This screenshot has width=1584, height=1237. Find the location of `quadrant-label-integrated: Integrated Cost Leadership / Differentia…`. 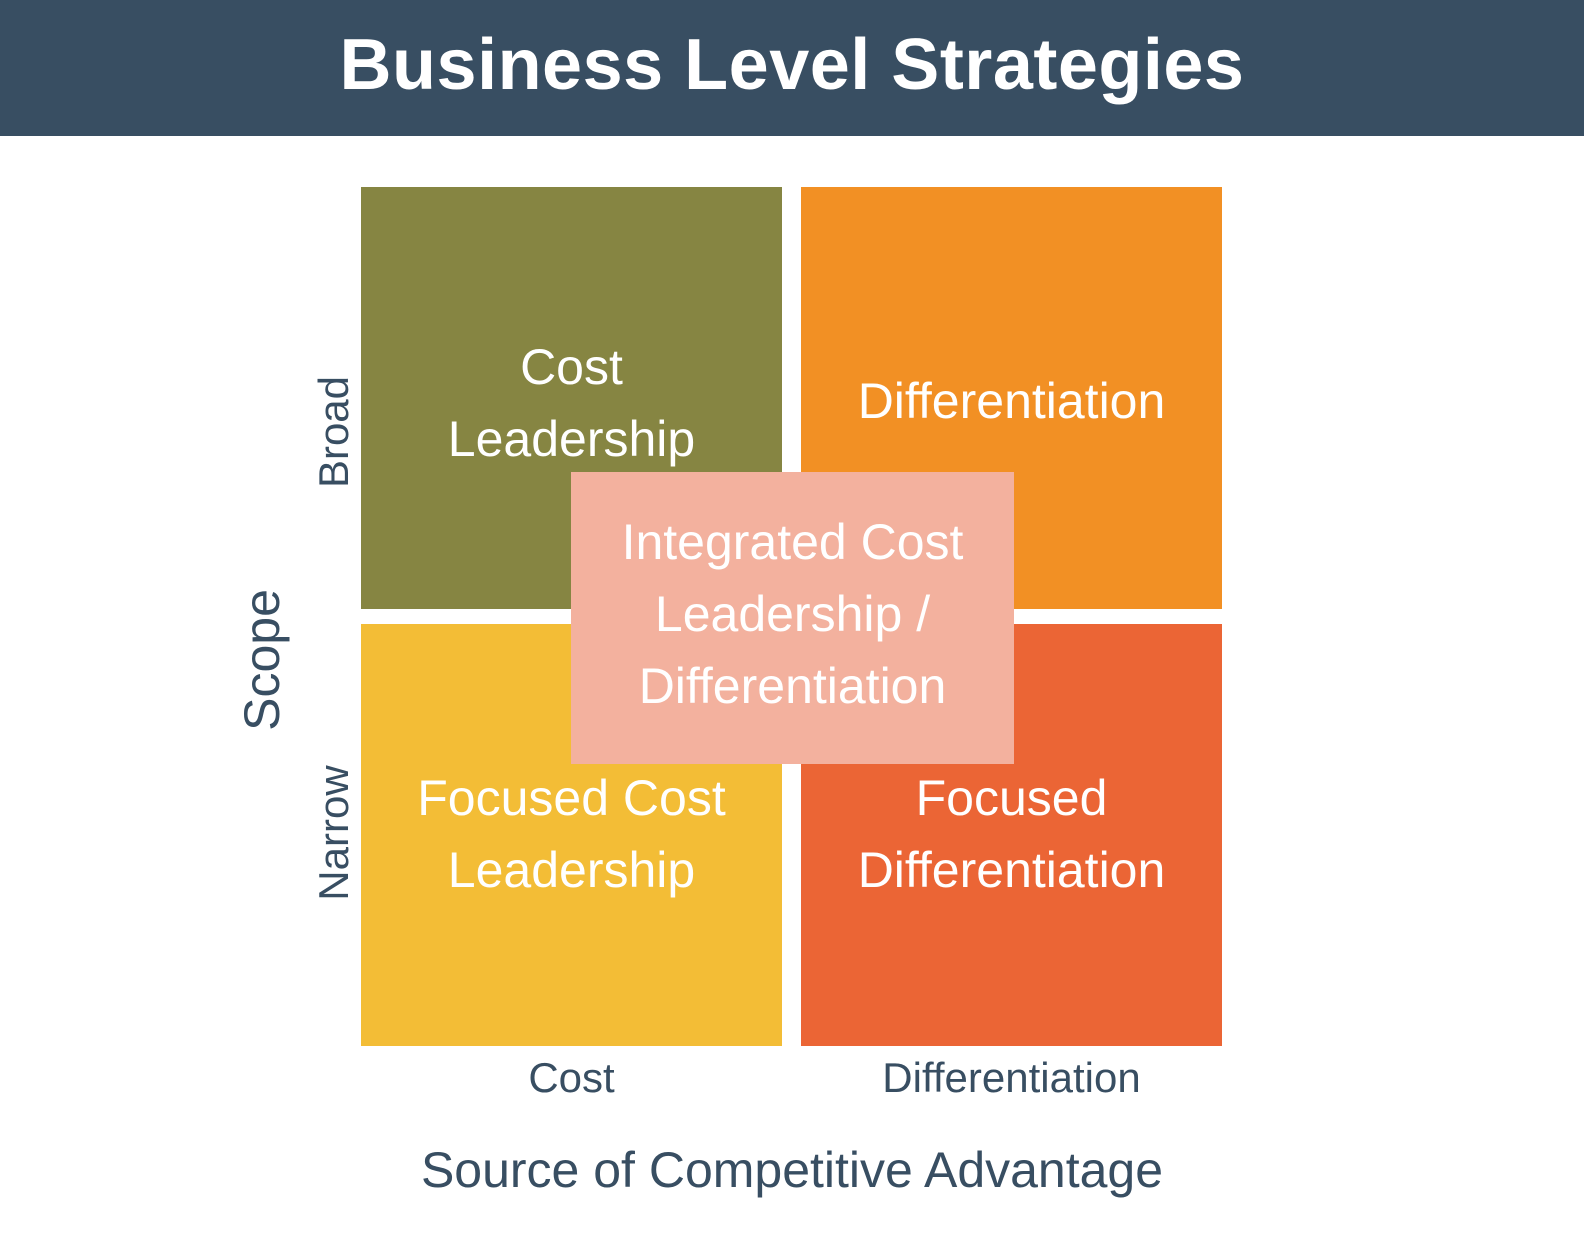

quadrant-label-integrated: Integrated Cost Leadership / Differentia… is located at coordinates (792, 614).